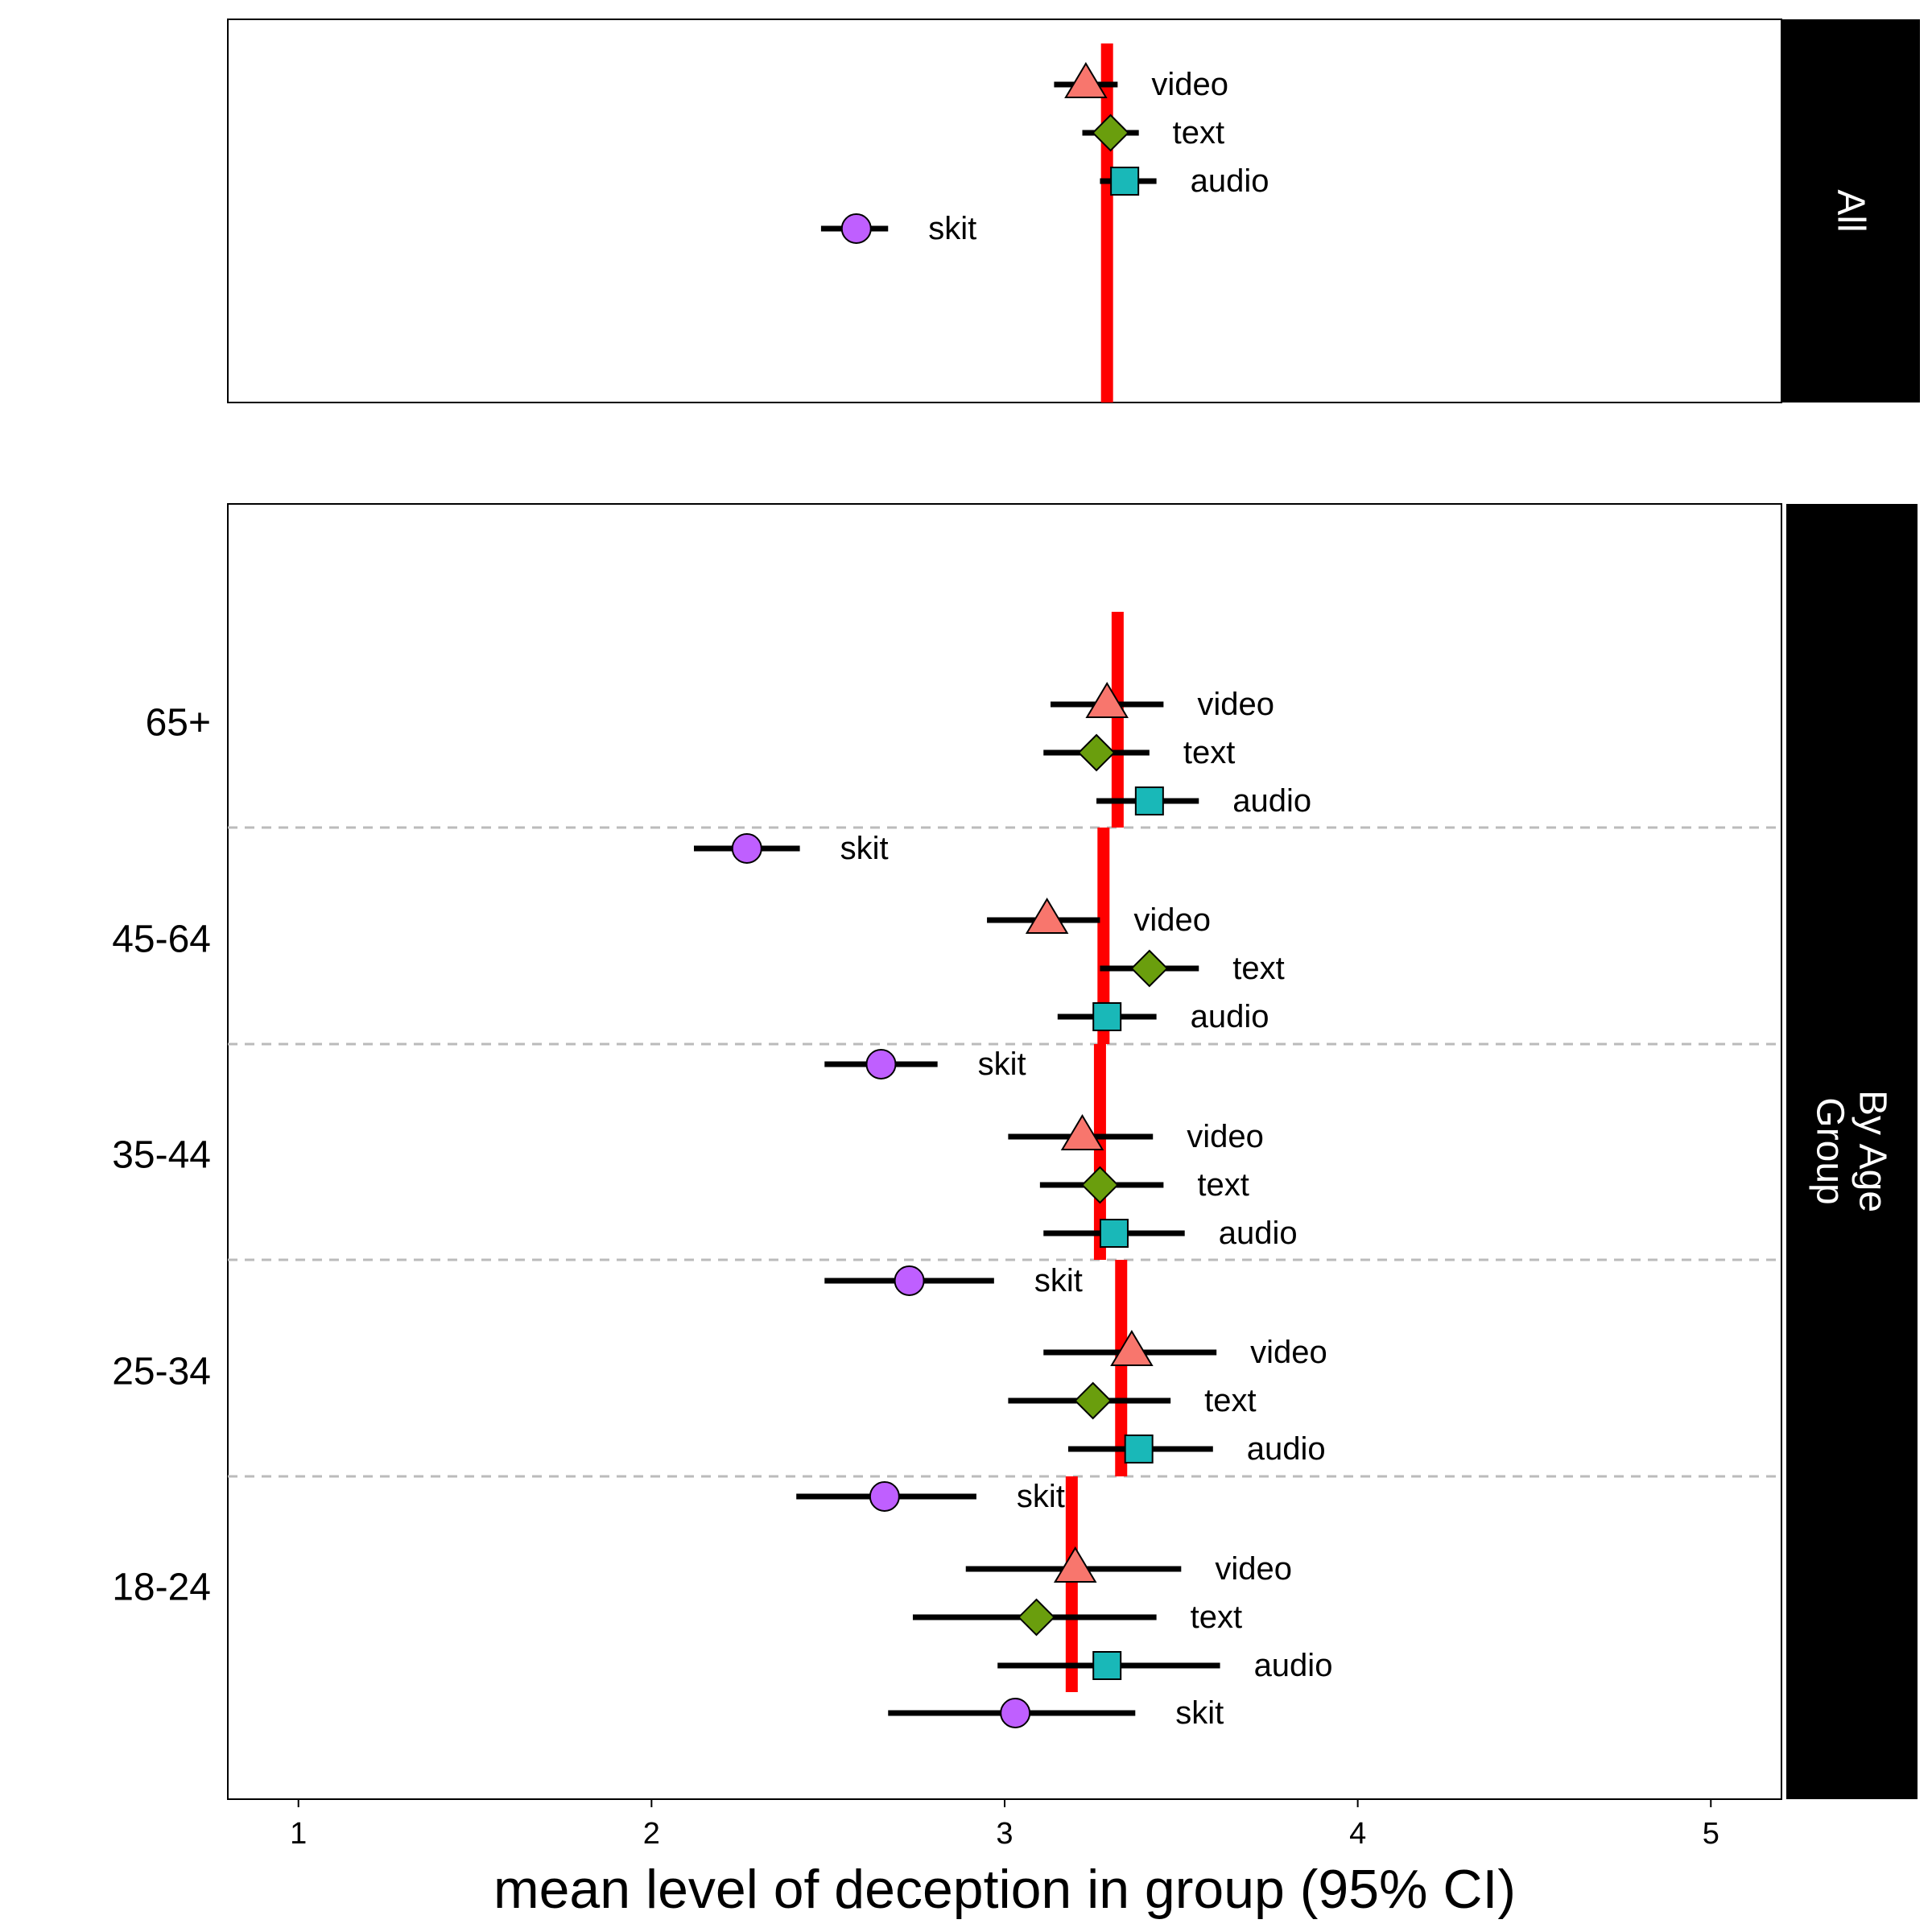 This screenshot has height=1932, width=1932. I want to click on y-tick-label: 18-24, so click(161, 1588).